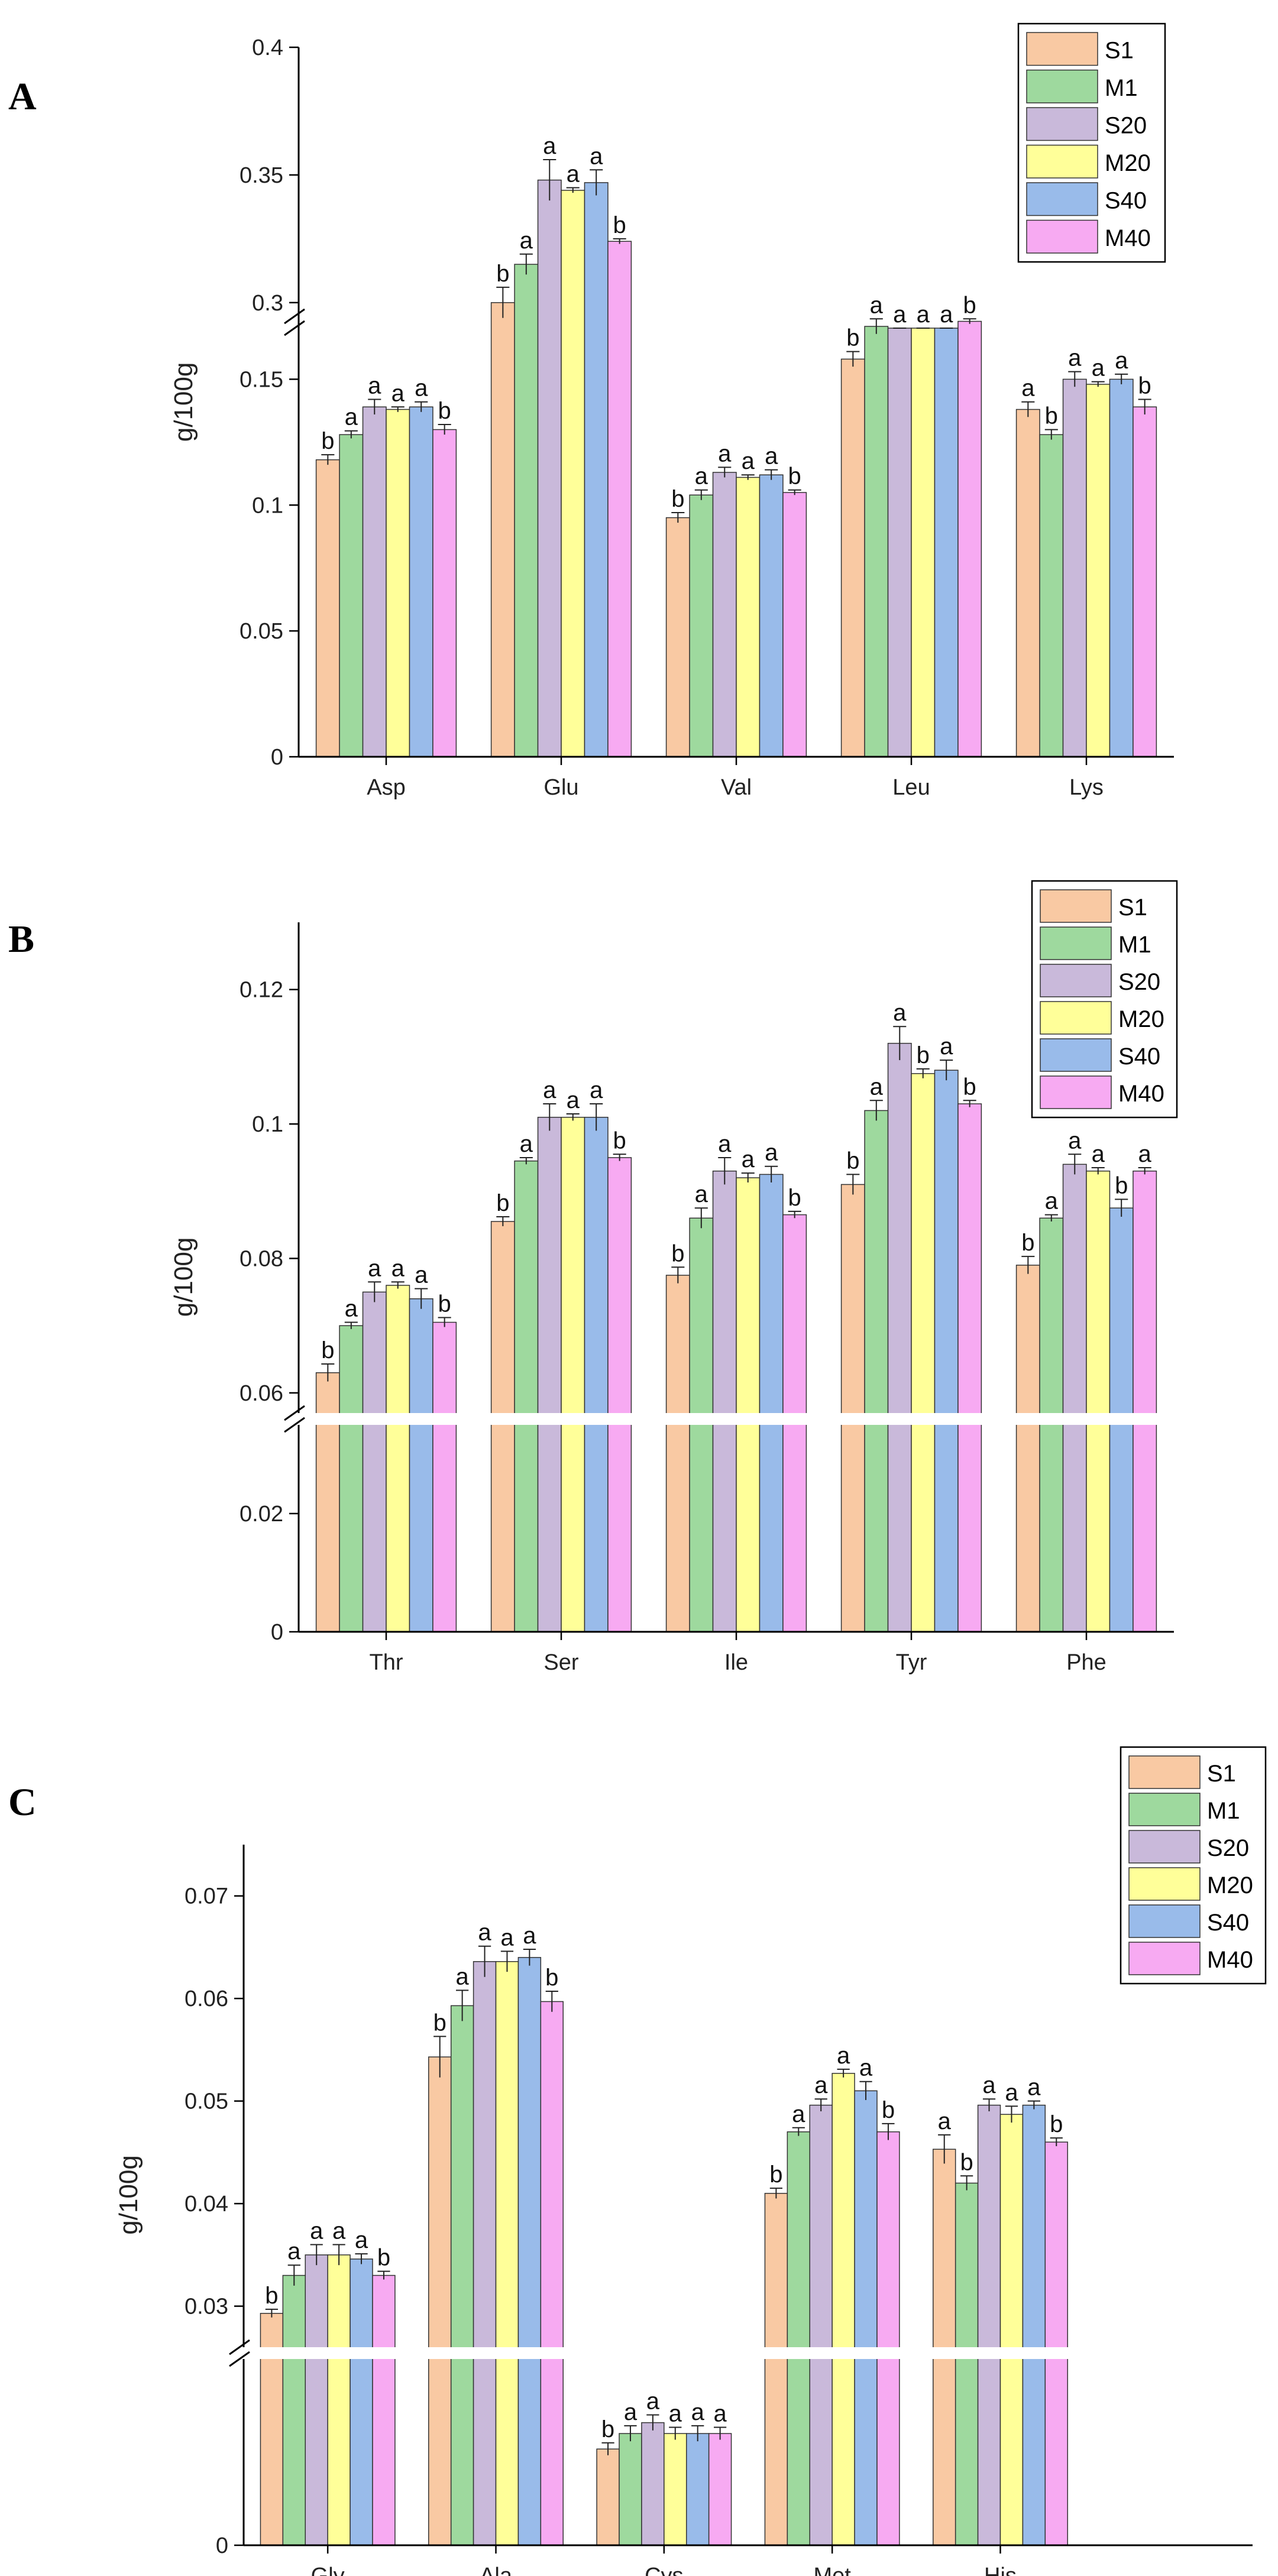  I want to click on x-tick-label: Tyr, so click(911, 1662).